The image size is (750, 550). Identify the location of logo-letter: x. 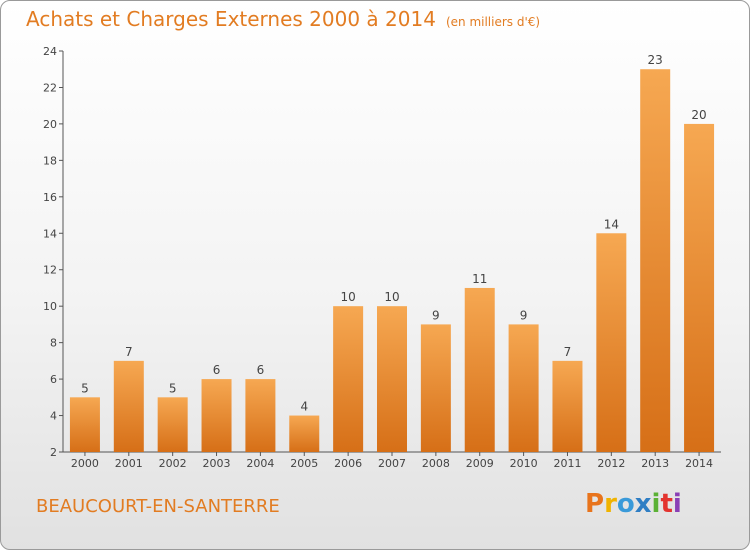
(643, 504).